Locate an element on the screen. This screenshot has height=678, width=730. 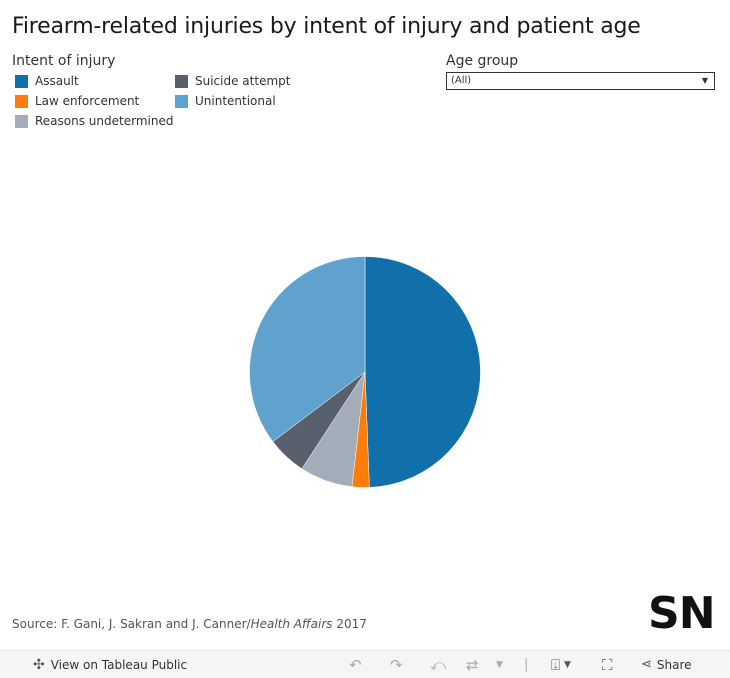
share-icon: ⋖ is located at coordinates (646, 664).